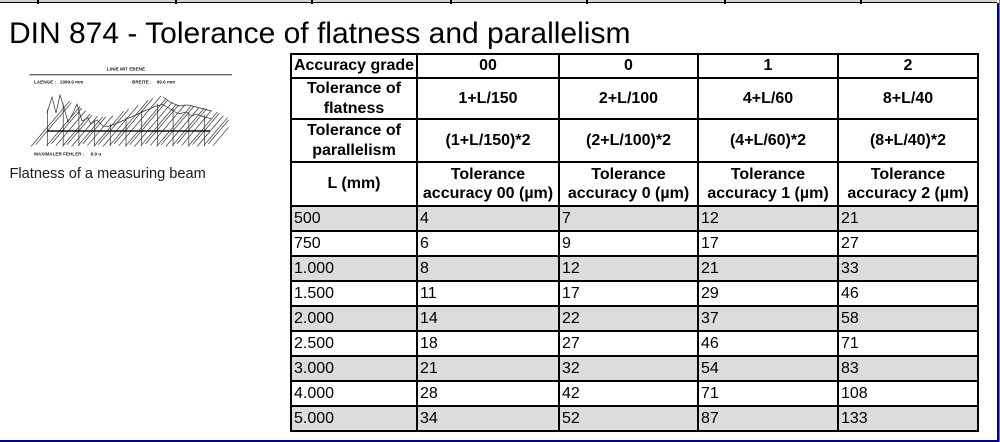  What do you see at coordinates (153, 82) in the screenshot?
I see `svg-text: BREITE : 99.6 mm` at bounding box center [153, 82].